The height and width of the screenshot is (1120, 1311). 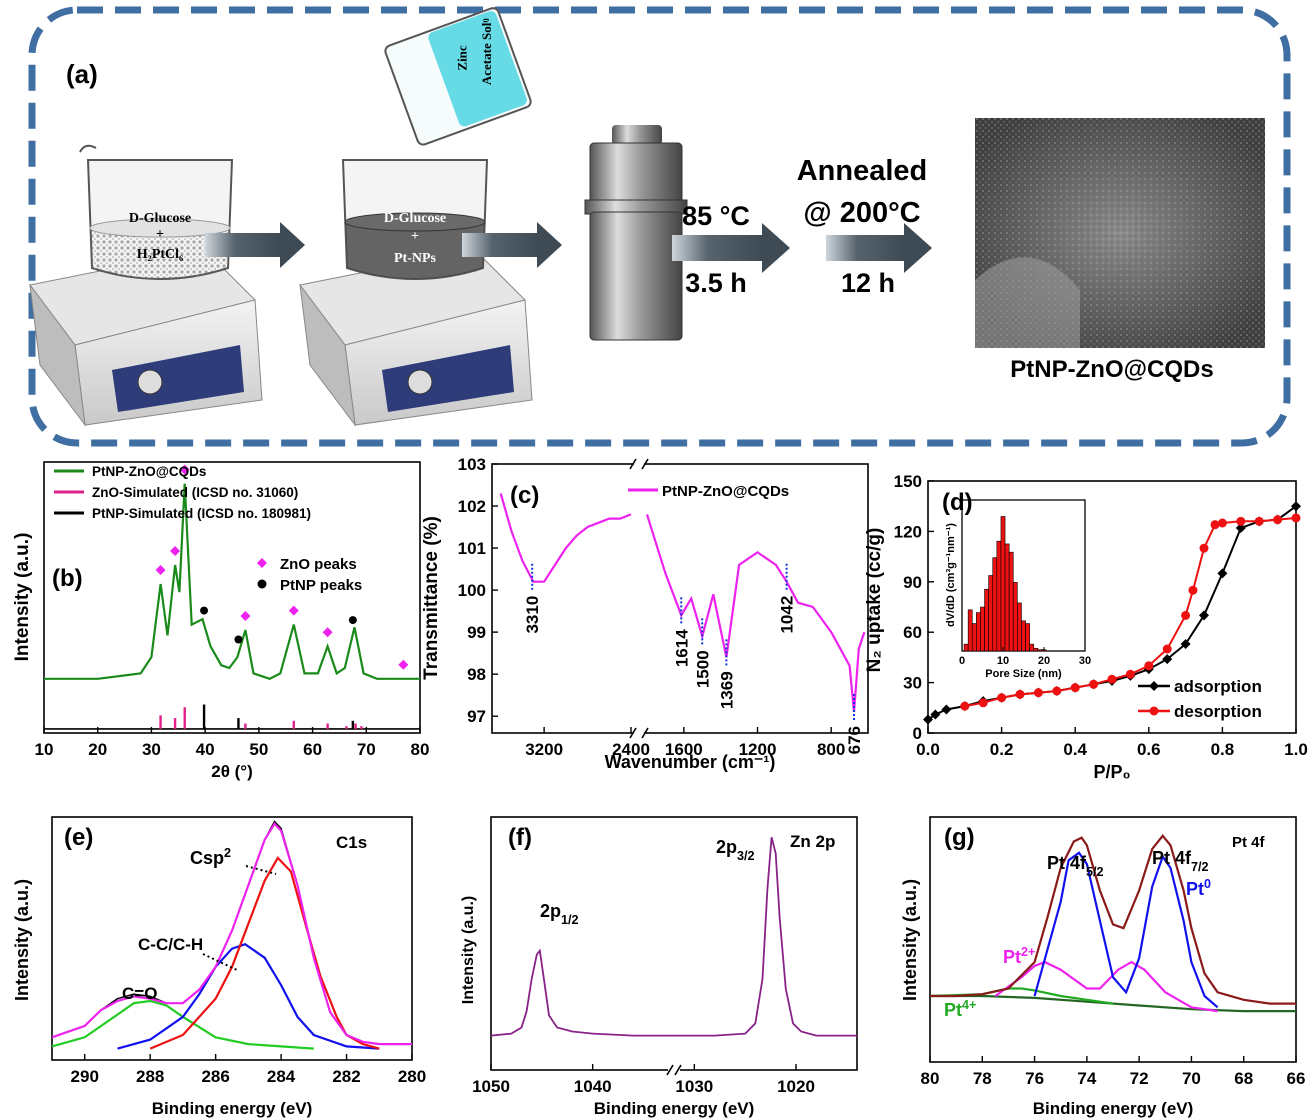 I want to click on panel-label-e: (e), so click(x=78, y=837).